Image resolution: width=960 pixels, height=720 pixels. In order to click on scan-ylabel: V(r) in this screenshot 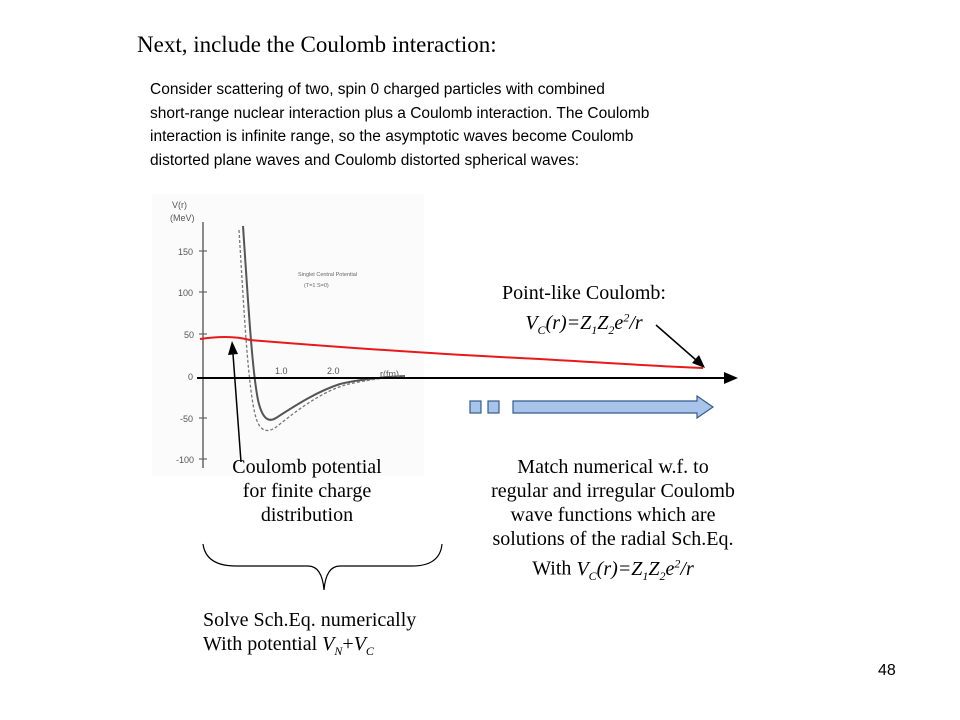, I will do `click(179, 205)`.